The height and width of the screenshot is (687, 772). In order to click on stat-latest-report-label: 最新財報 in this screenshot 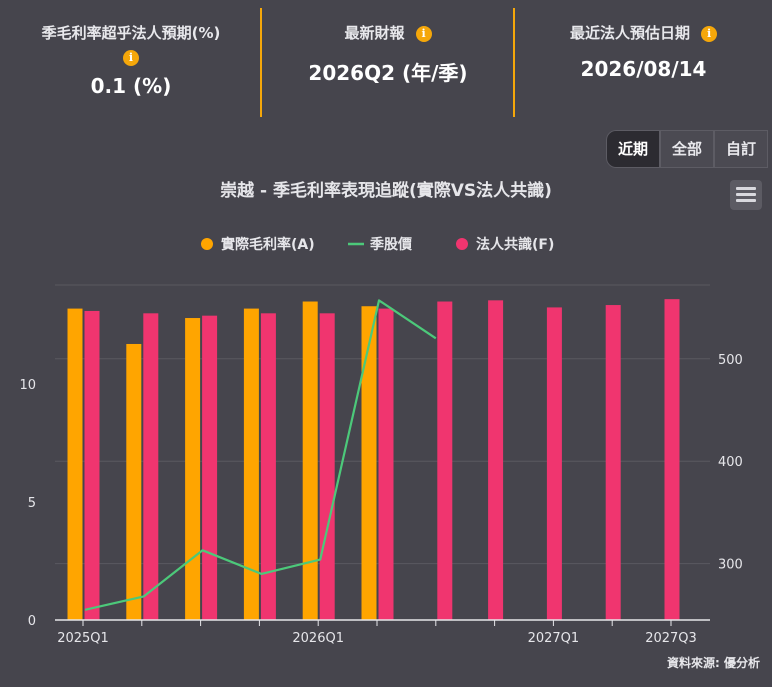, I will do `click(374, 33)`.